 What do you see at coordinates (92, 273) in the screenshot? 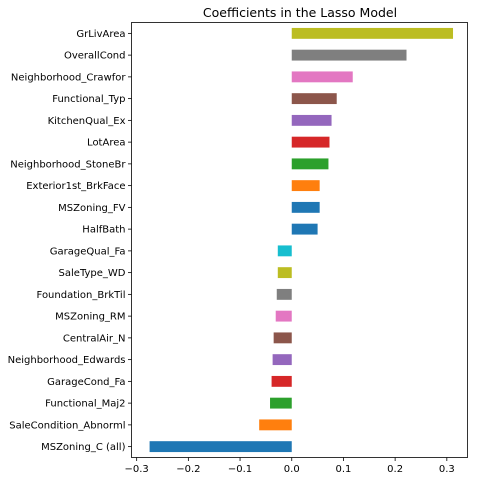
I see `category-label: SaleType_WD` at bounding box center [92, 273].